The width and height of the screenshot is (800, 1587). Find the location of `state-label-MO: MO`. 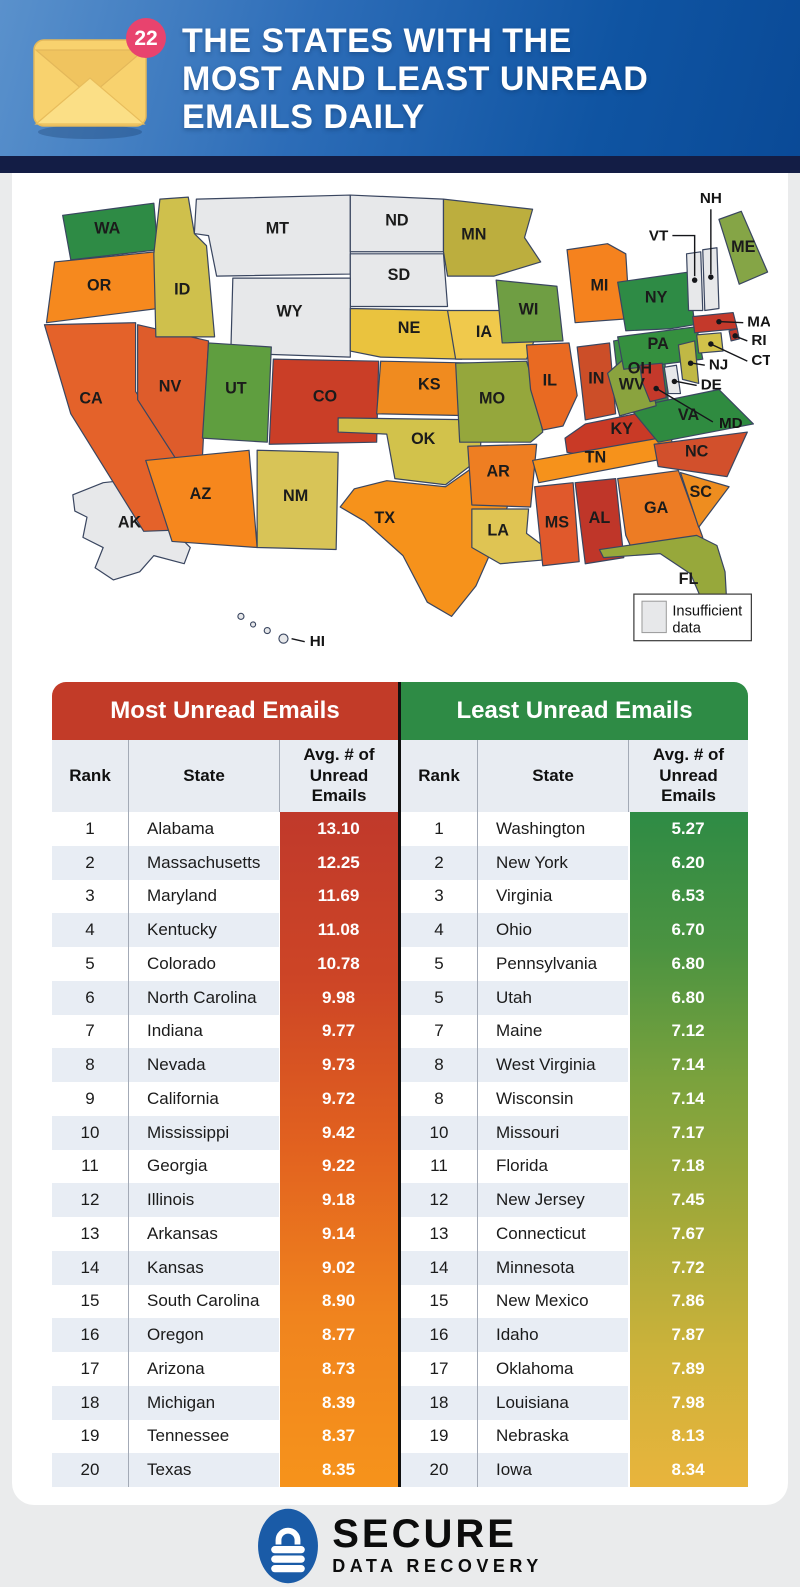

state-label-MO: MO is located at coordinates (492, 399).